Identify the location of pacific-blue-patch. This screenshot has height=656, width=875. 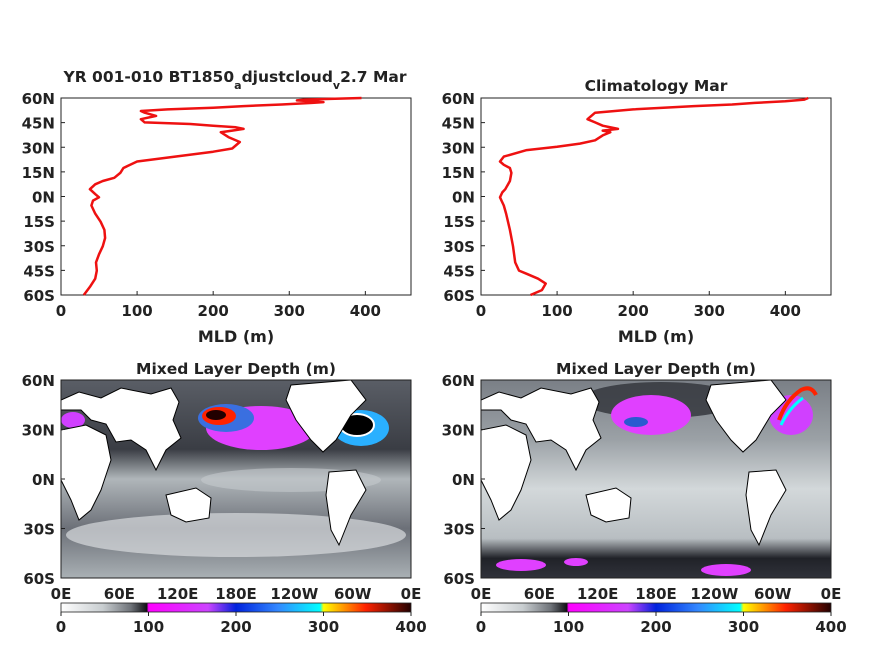
(636, 422).